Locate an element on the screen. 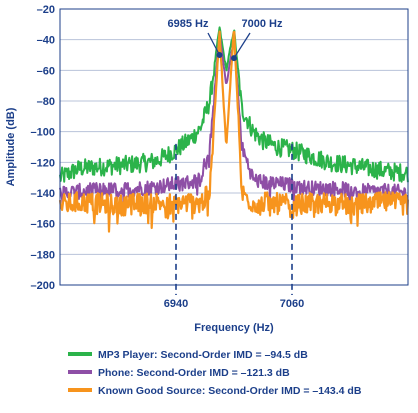 The width and height of the screenshot is (418, 413). x-axis-label: Frequency (Hz) is located at coordinates (234, 328).